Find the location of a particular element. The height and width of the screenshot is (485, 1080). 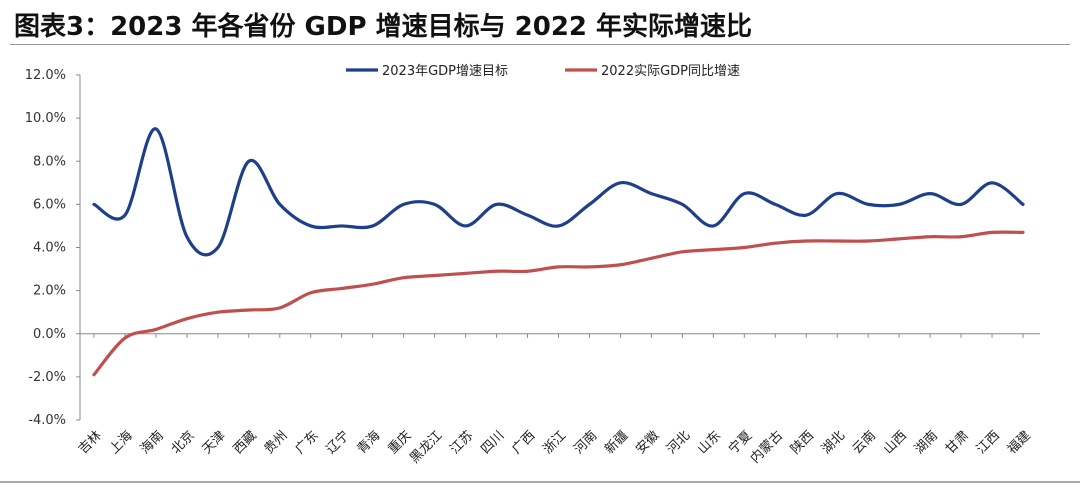

x-tick-label: 贵州 is located at coordinates (276, 442).